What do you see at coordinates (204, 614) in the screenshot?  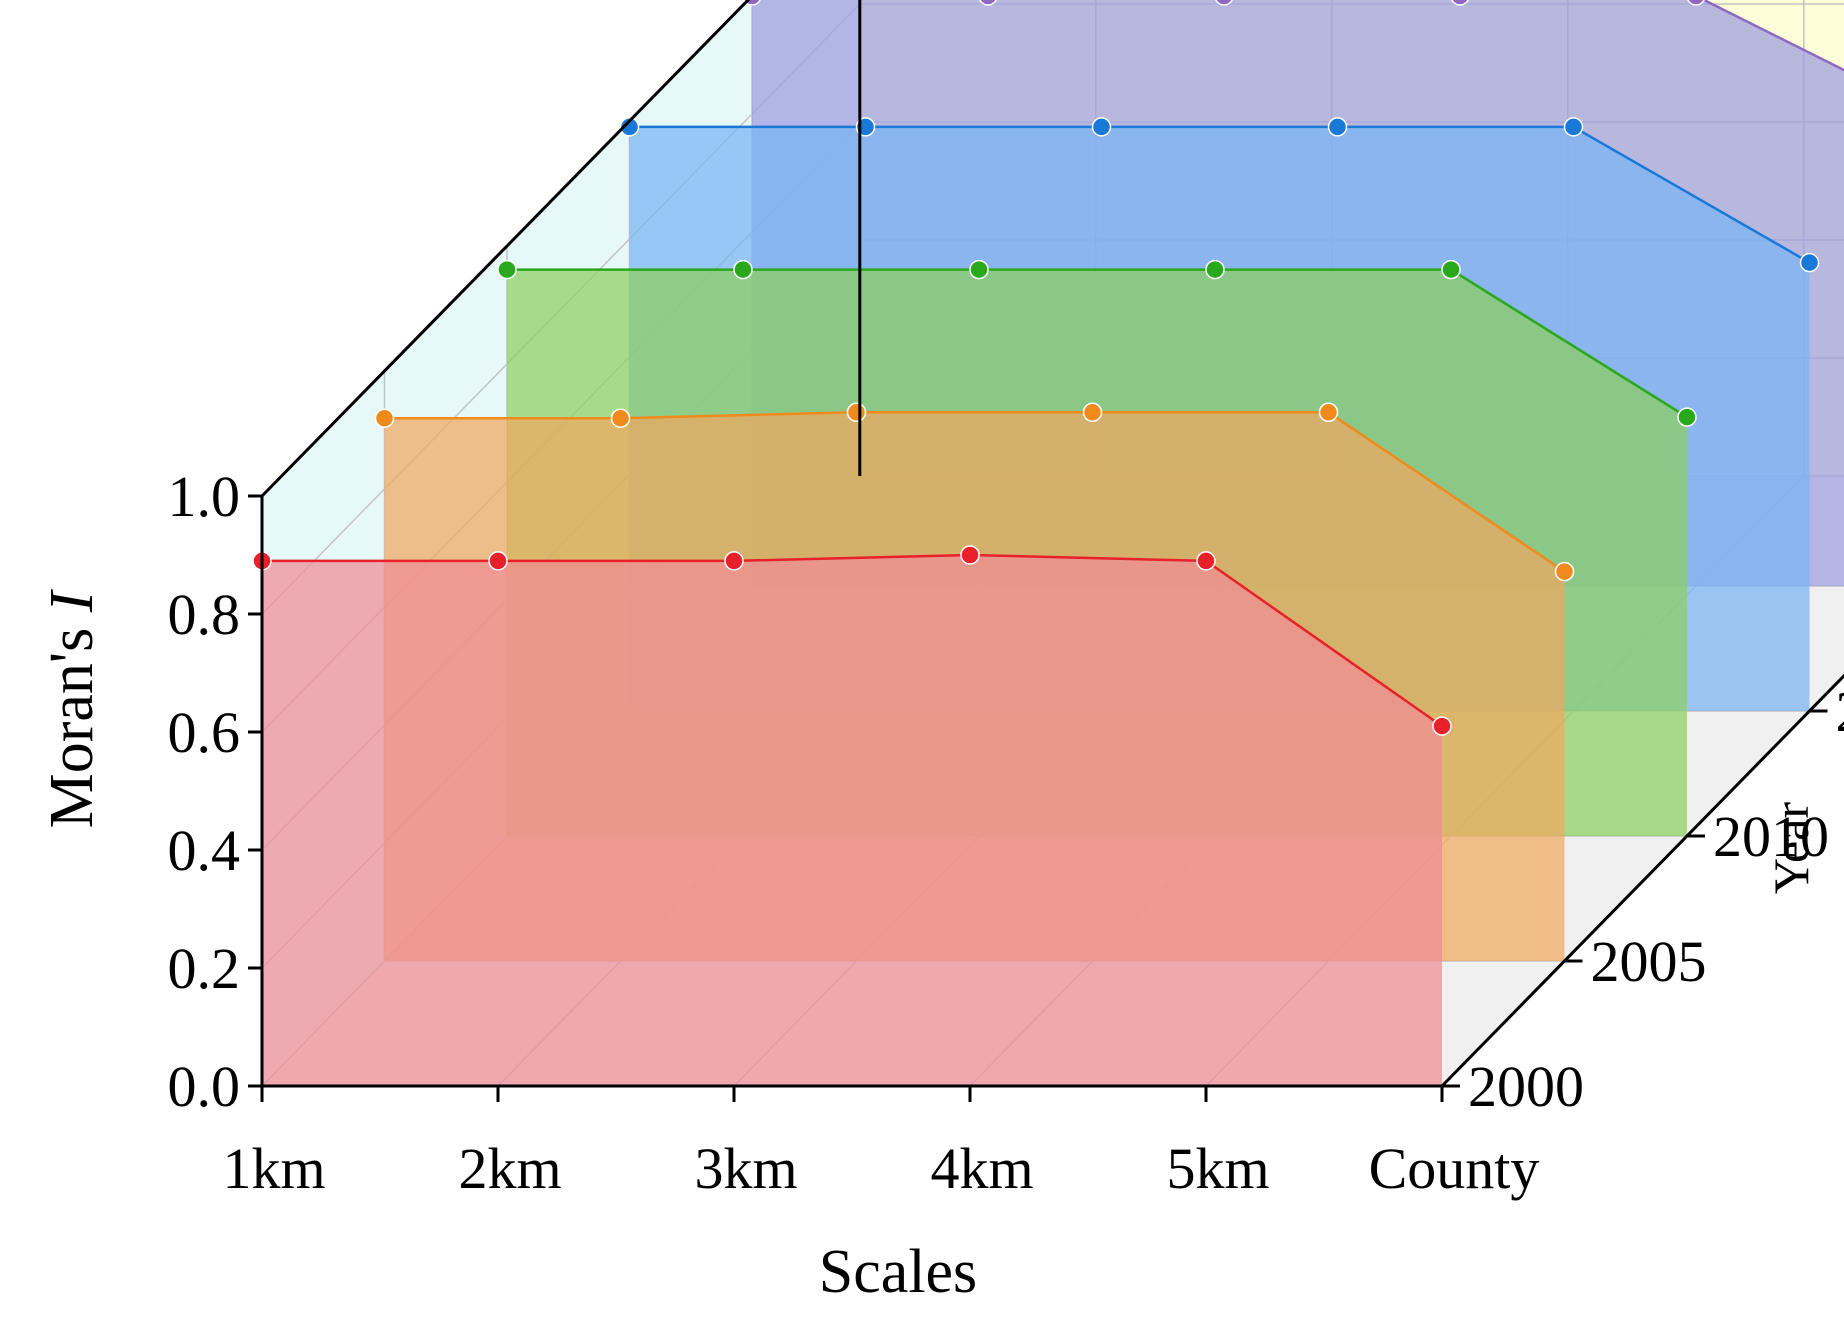 I see `y-tick-label: 0.8` at bounding box center [204, 614].